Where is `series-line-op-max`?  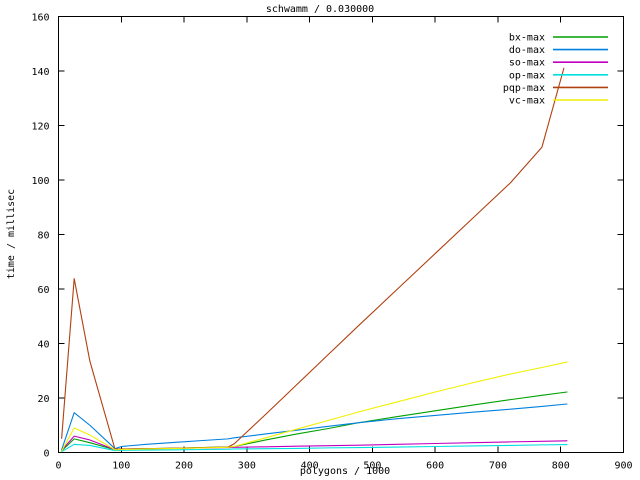
series-line-op-max is located at coordinates (314, 448).